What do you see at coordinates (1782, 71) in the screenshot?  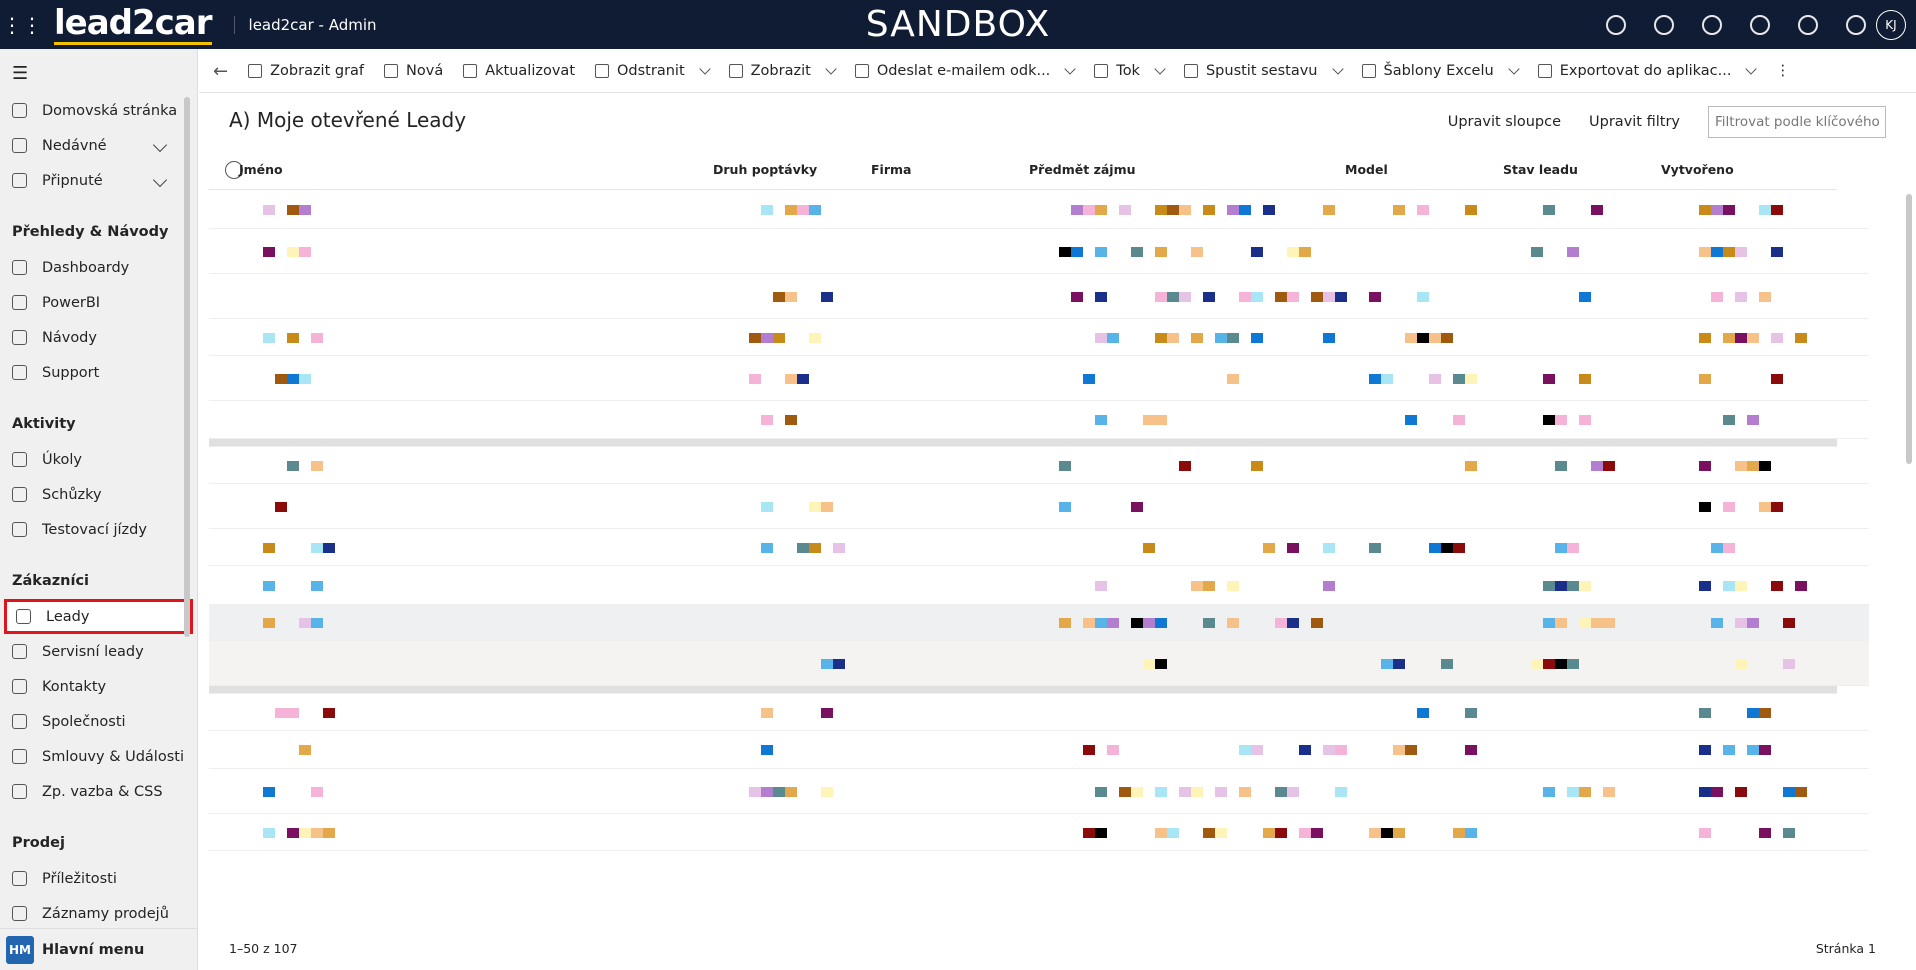 I see `more-commands: ⋮` at bounding box center [1782, 71].